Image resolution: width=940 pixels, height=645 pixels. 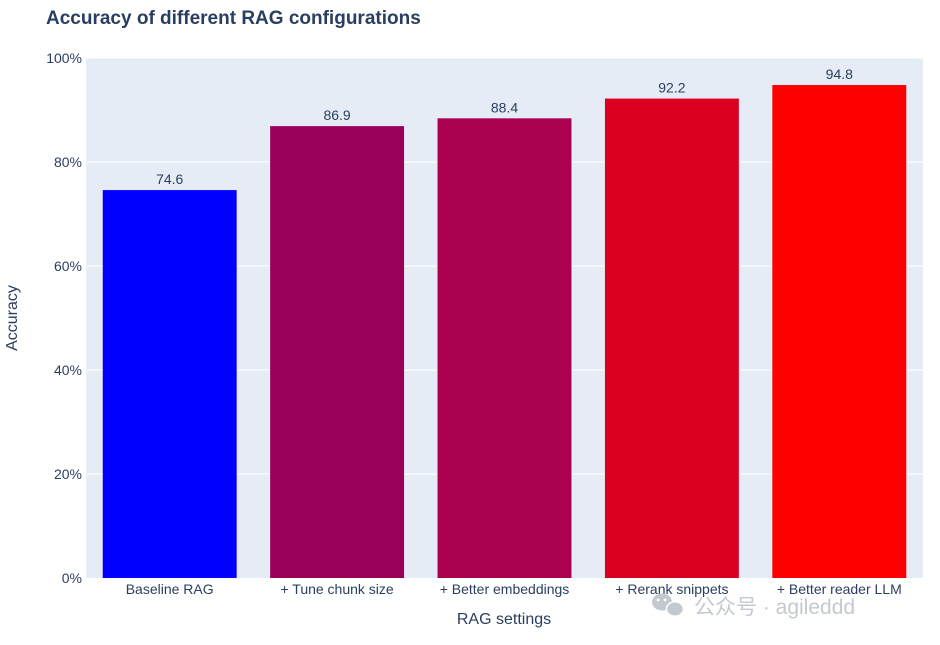 I want to click on x-tick-label: Baseline RAG, so click(x=170, y=589).